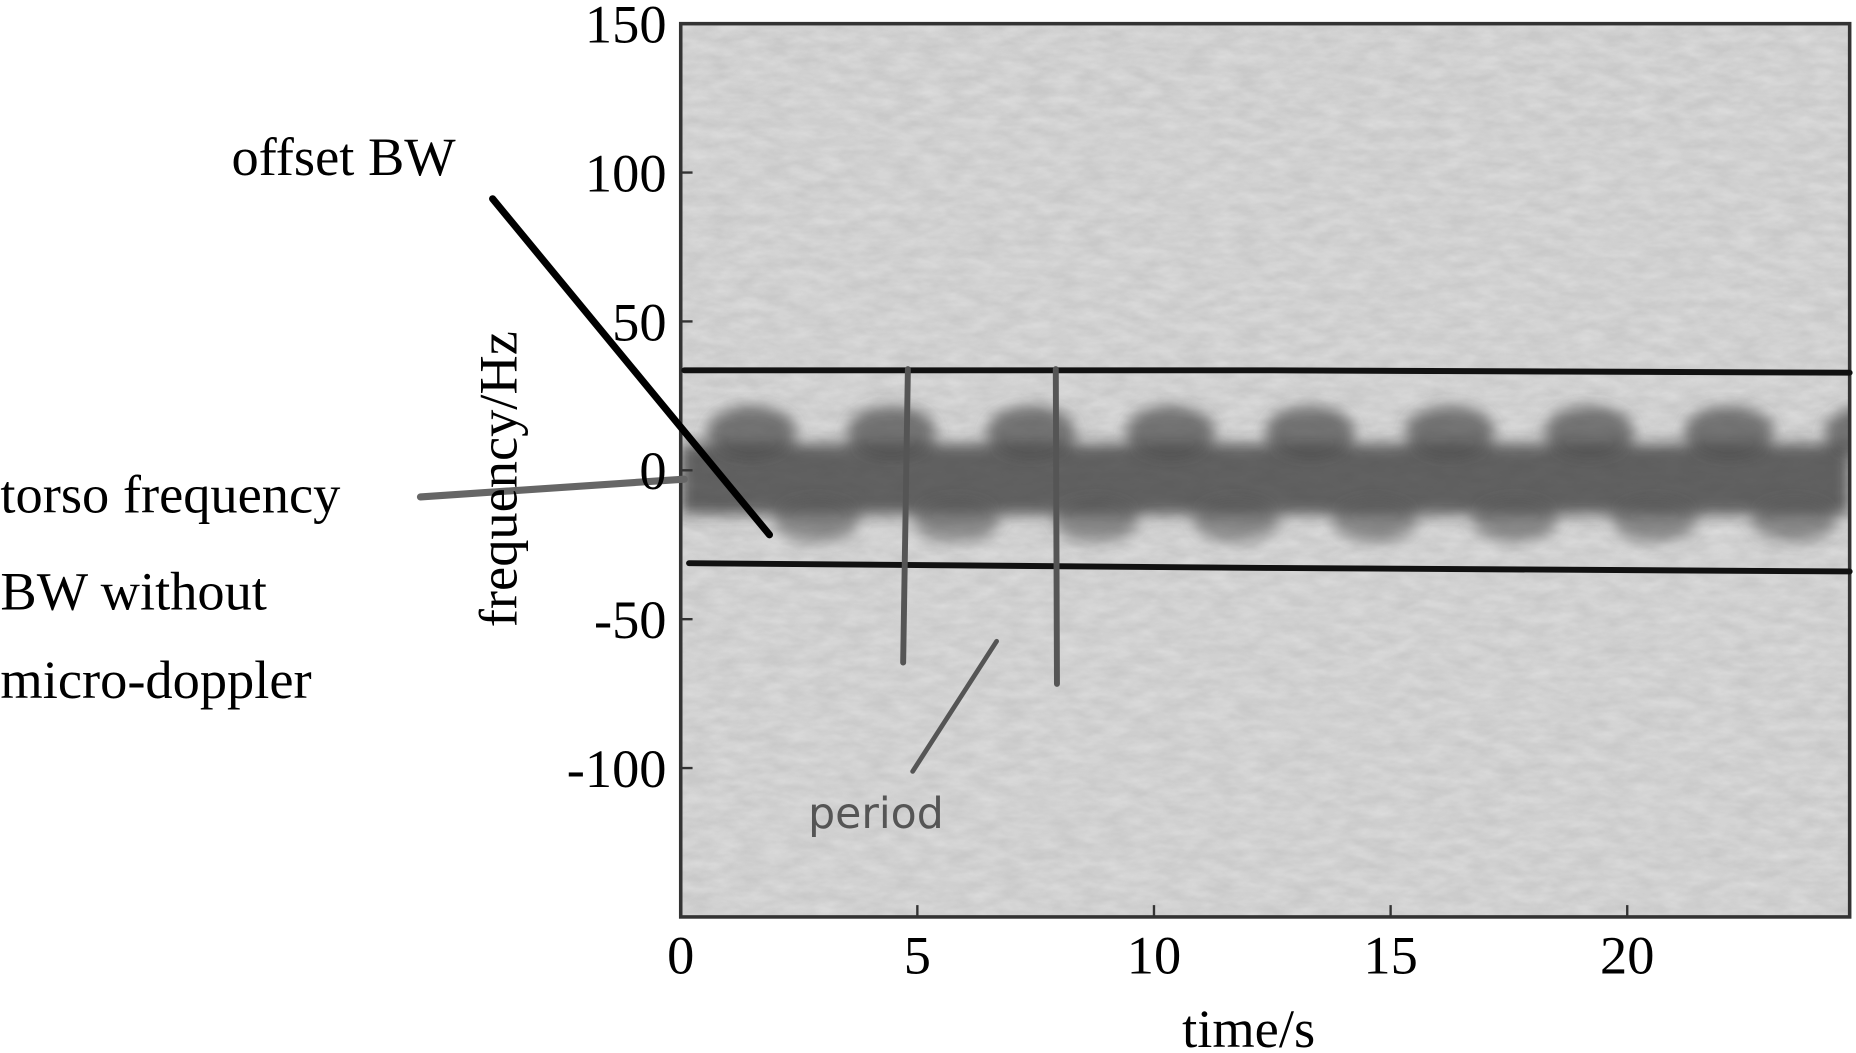 The width and height of the screenshot is (1856, 1053). What do you see at coordinates (652, 471) in the screenshot?
I see `y-tick-label: 0` at bounding box center [652, 471].